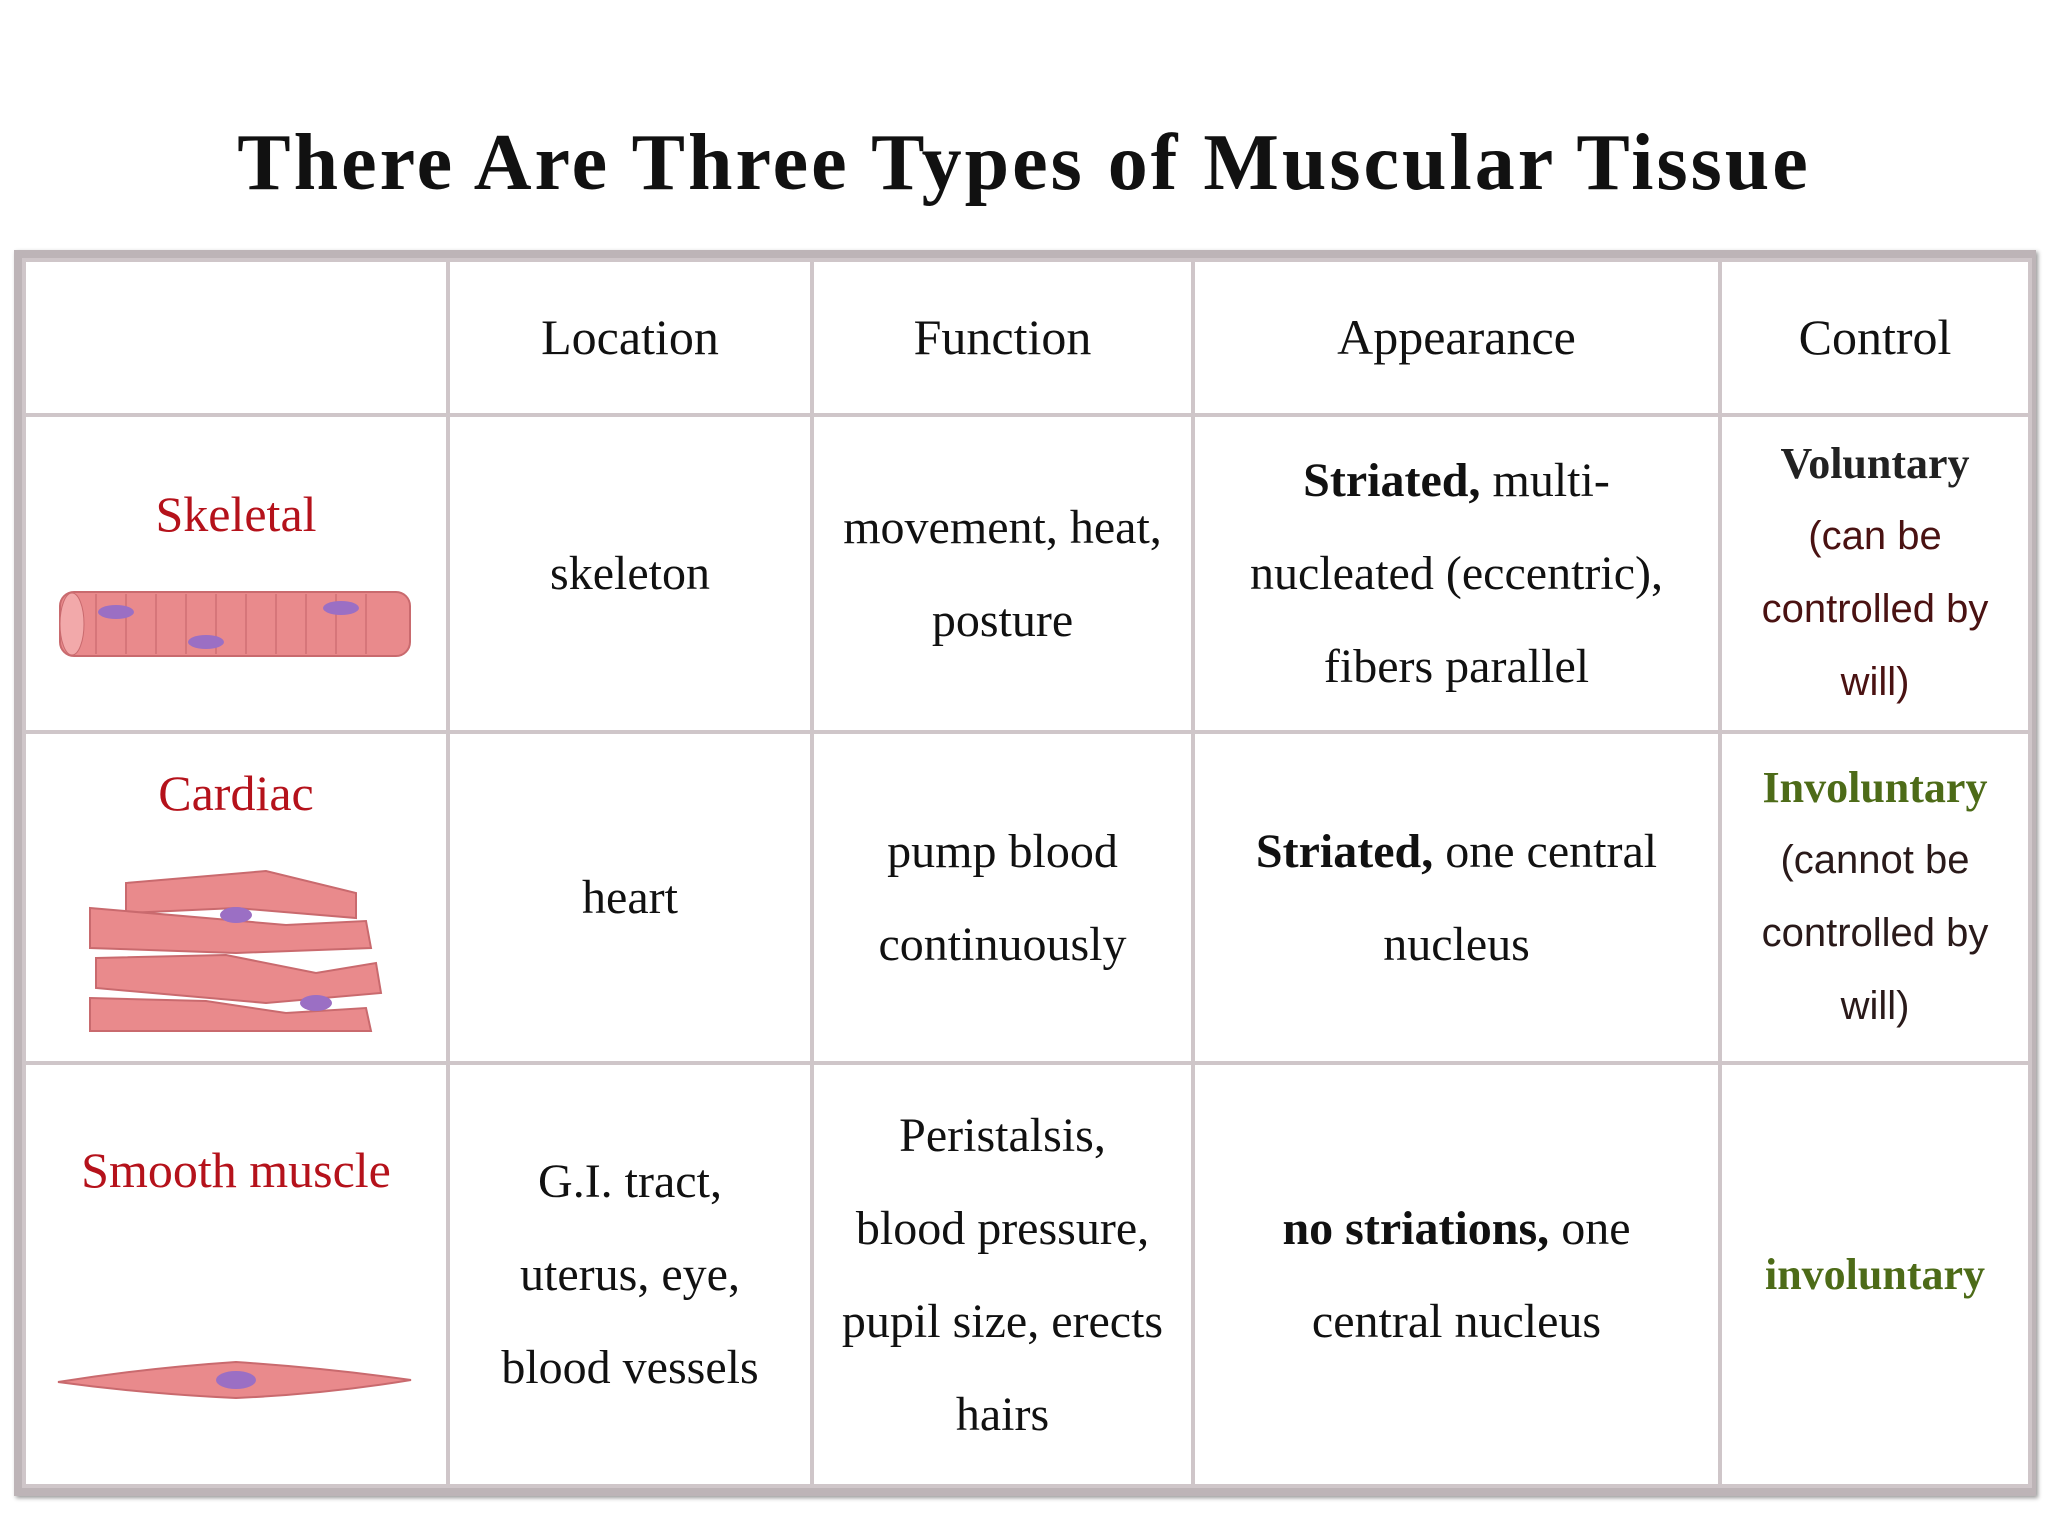 This screenshot has height=1536, width=2048. Describe the element at coordinates (630, 898) in the screenshot. I see `location-cell: heart` at that location.